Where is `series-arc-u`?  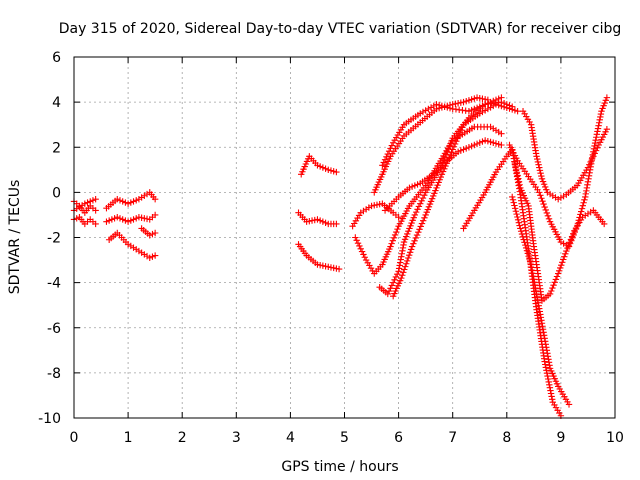
series-arc-u is located at coordinates (559, 231).